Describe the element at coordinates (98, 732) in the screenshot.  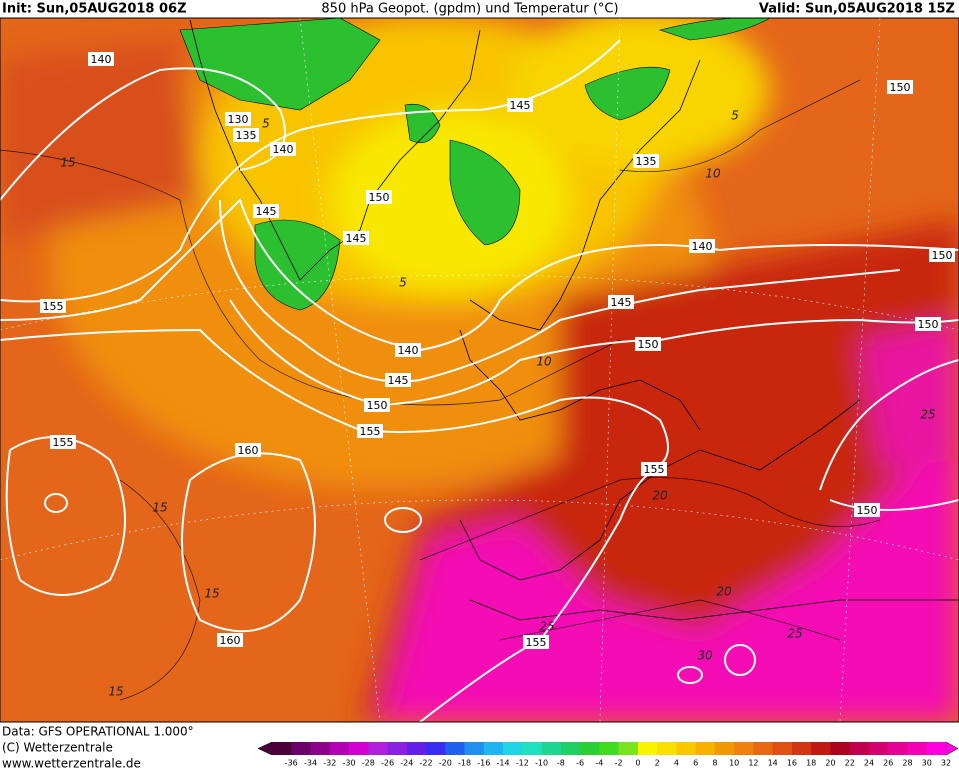
I see `data-source: Data: GFS OPERATIONAL 1.000°` at that location.